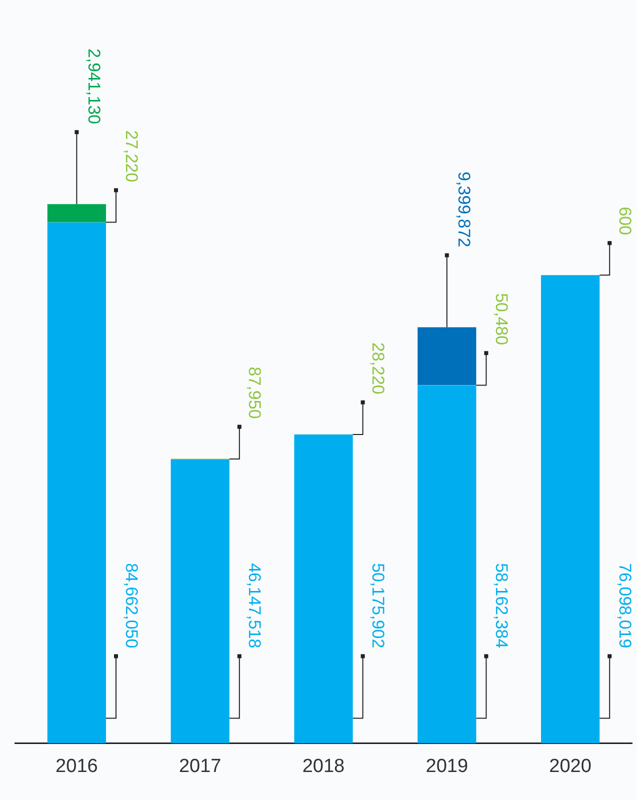 This screenshot has height=800, width=637. Describe the element at coordinates (624, 605) in the screenshot. I see `data-label: 76,098,019` at that location.